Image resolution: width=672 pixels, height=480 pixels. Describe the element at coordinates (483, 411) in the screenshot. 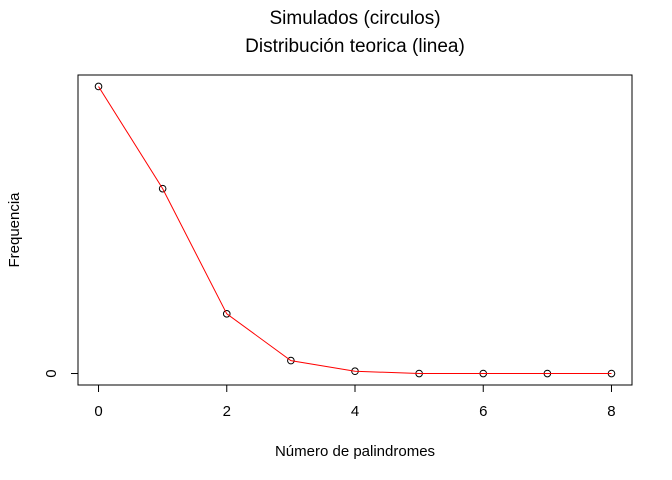

I see `x-tick-label: 6` at that location.